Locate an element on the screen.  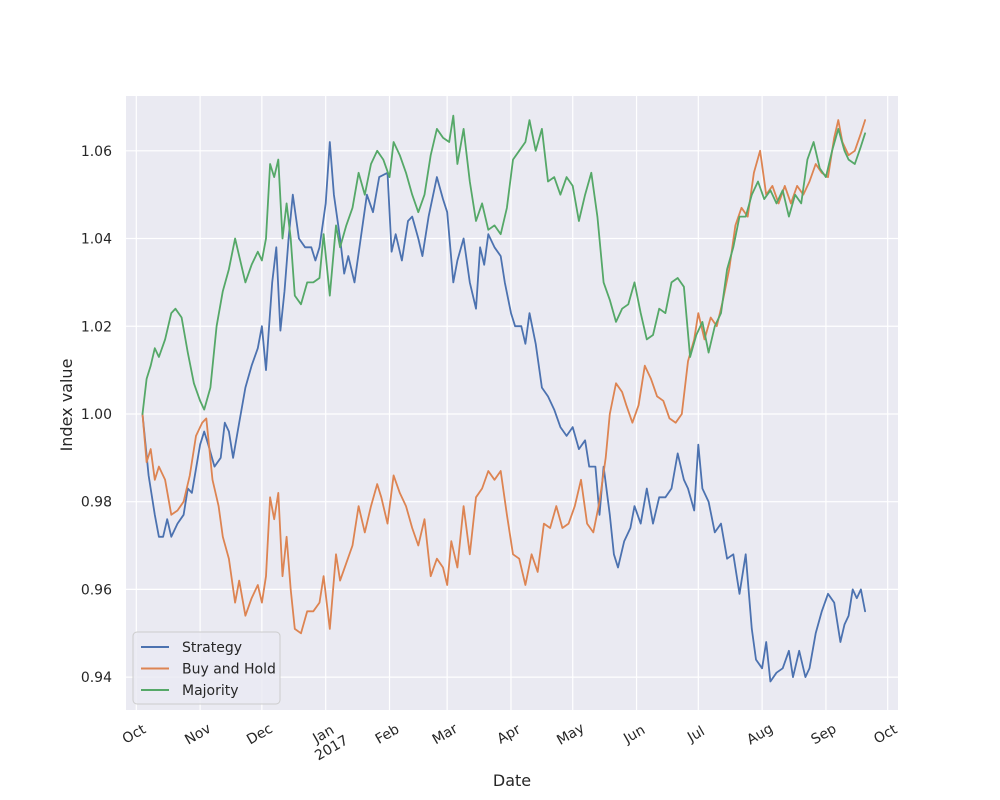
legend-label: Buy and Hold is located at coordinates (229, 670).